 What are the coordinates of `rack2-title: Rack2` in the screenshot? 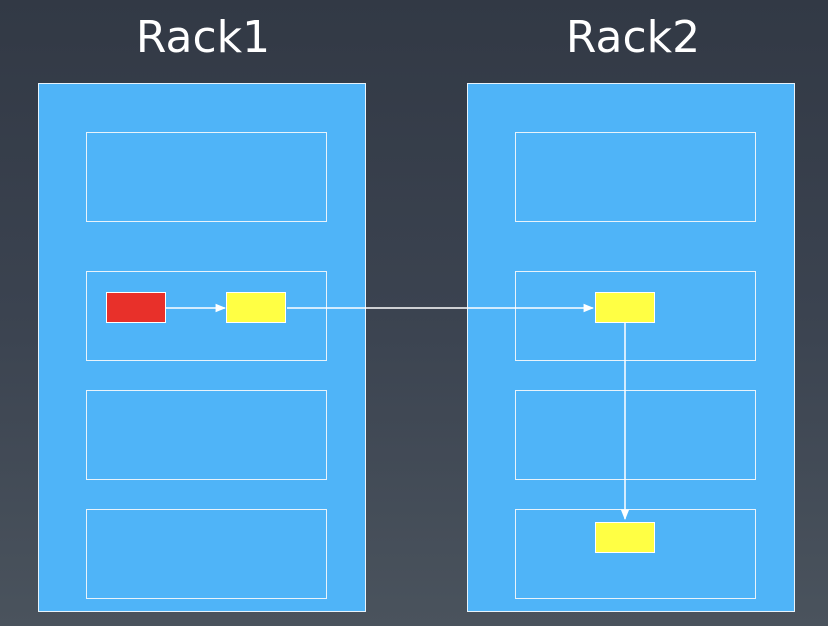 It's located at (633, 37).